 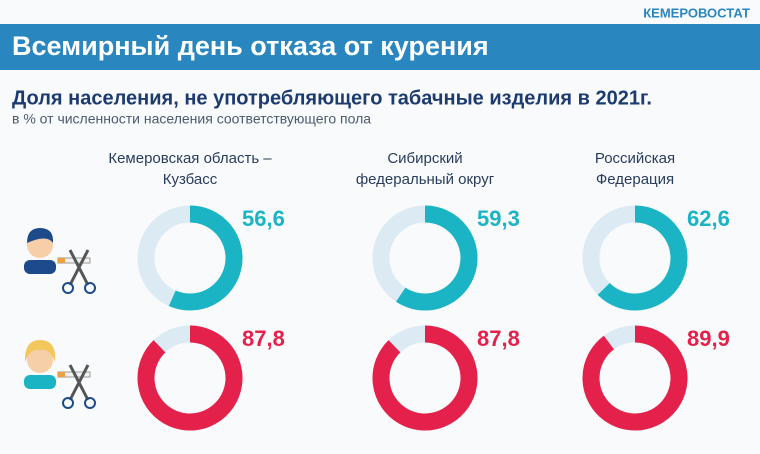 What do you see at coordinates (250, 46) in the screenshot?
I see `page-title: Всемирный день отказа от курения` at bounding box center [250, 46].